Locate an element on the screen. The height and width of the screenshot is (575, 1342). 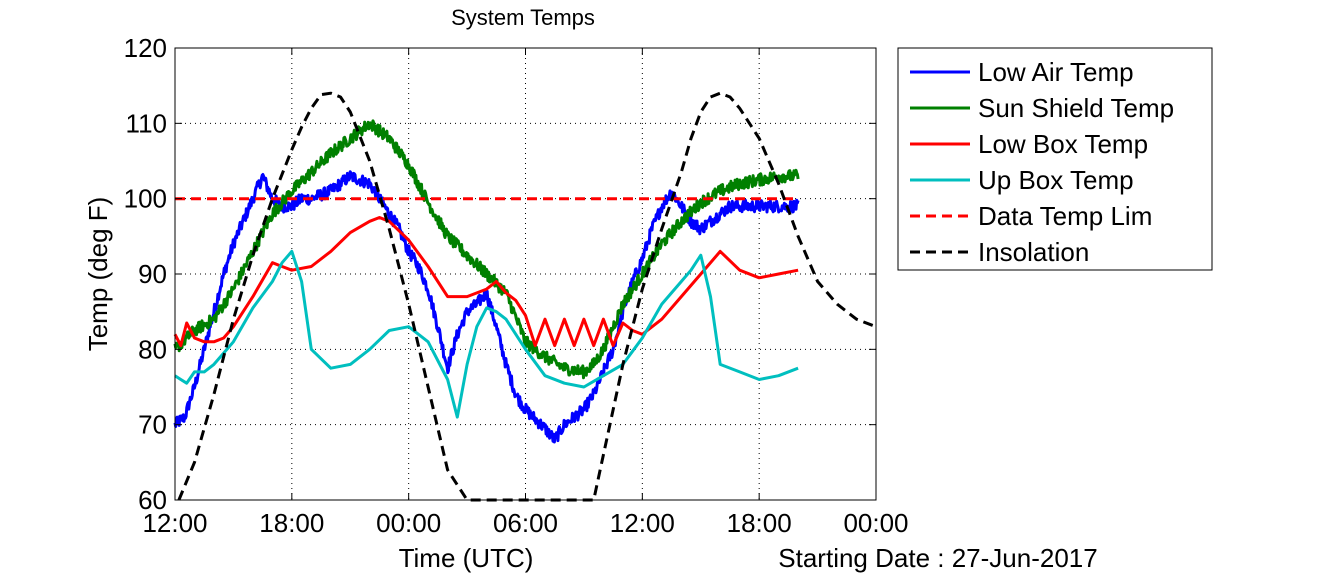
x-tick-label: 06:00 is located at coordinates (525, 523).